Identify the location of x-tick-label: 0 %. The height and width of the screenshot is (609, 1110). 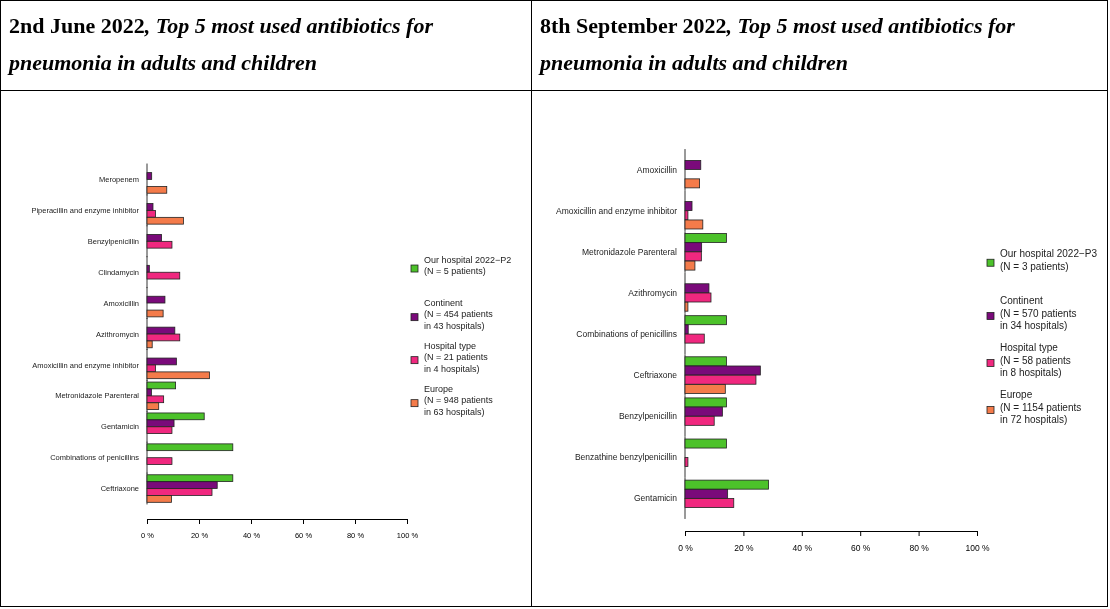
(686, 547).